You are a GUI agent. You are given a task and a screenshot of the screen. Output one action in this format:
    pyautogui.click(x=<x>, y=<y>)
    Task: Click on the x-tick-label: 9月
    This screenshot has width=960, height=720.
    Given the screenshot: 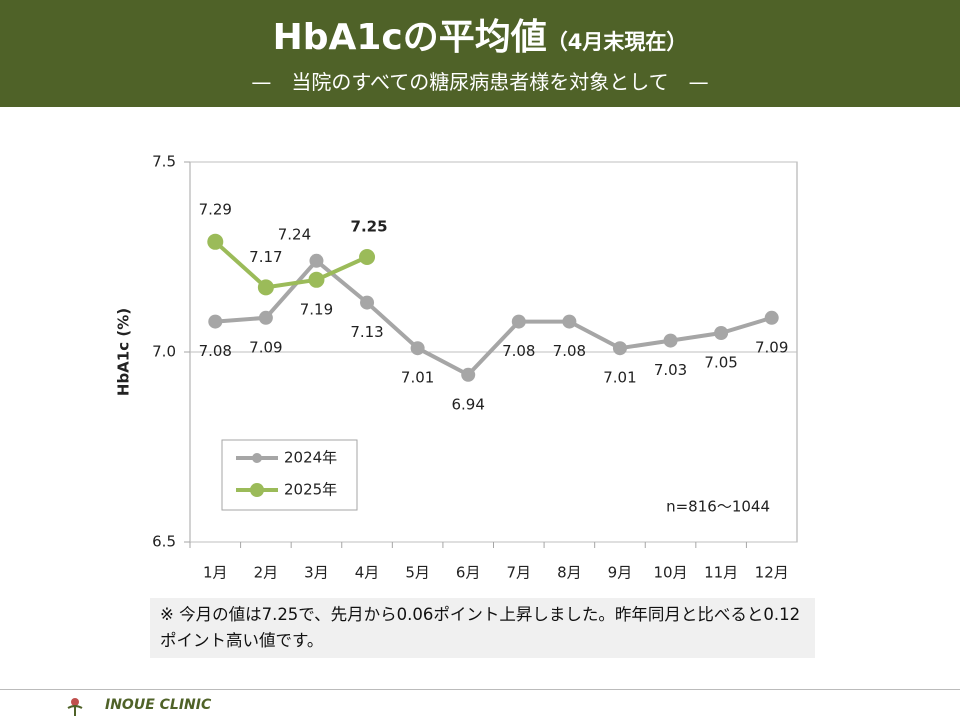 What is the action you would take?
    pyautogui.click(x=620, y=573)
    